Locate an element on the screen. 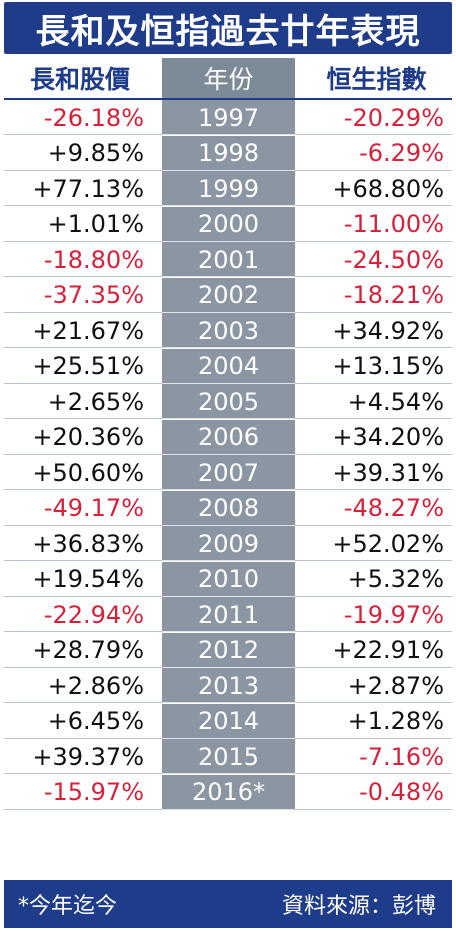  ckh-change-cell: +2.65% is located at coordinates (95, 401).